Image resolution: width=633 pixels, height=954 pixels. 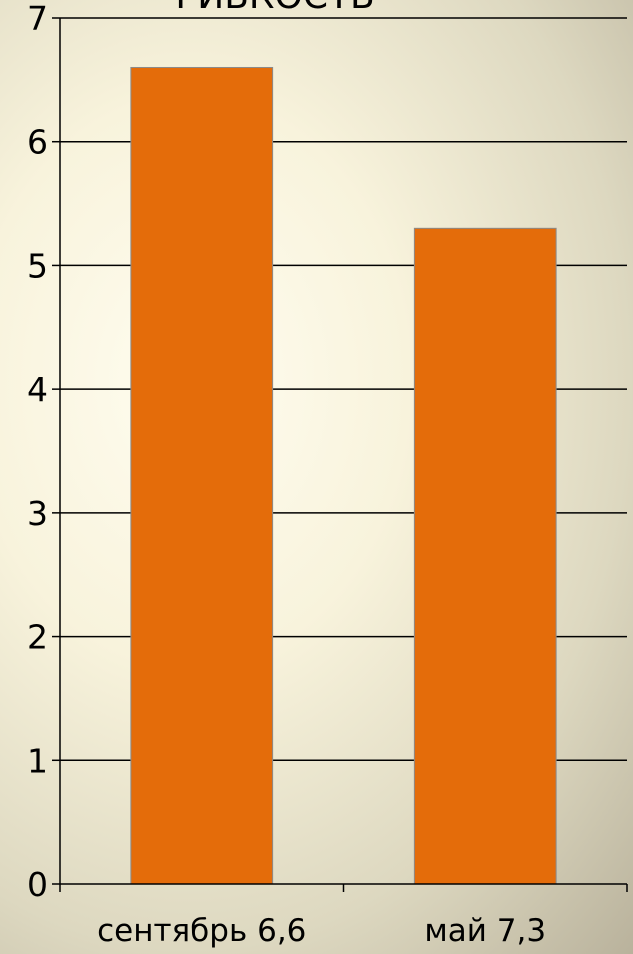 What do you see at coordinates (274, 8) in the screenshot?
I see `chart-title: ГИБКОСТЬ` at bounding box center [274, 8].